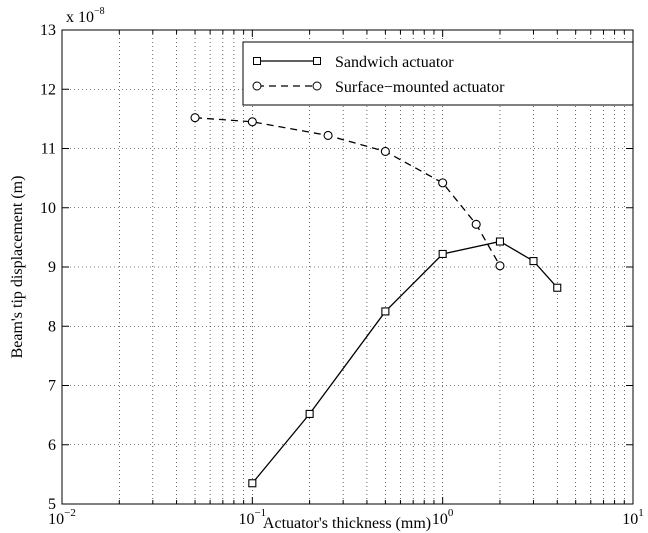 This screenshot has width=648, height=533. I want to click on y-tick-label: 5, so click(52, 504).